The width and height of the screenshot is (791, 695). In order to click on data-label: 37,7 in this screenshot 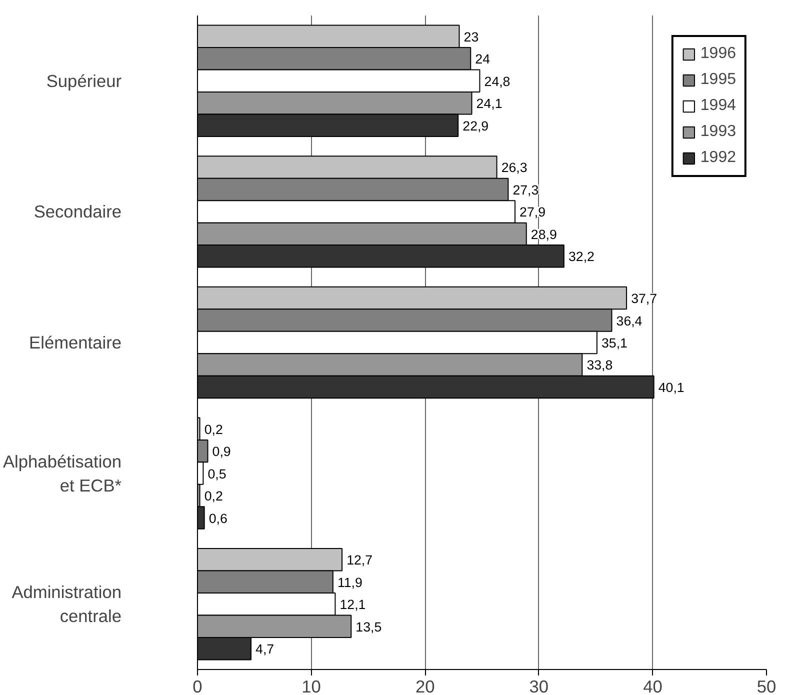, I will do `click(644, 298)`.